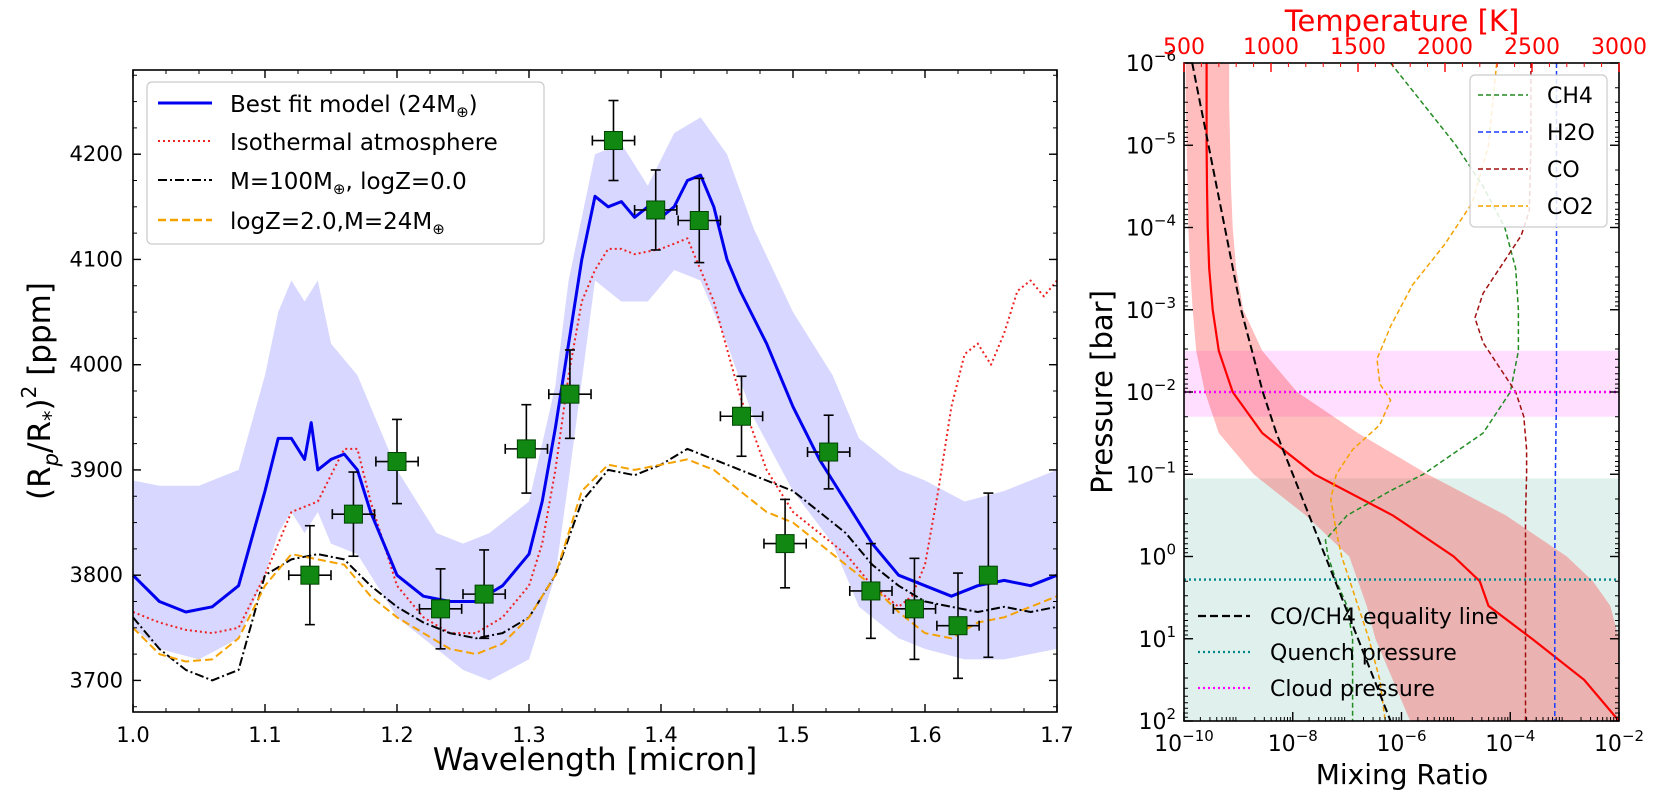  Describe the element at coordinates (1157, 638) in the screenshot. I see `pressure-tick-label: 10¹` at that location.